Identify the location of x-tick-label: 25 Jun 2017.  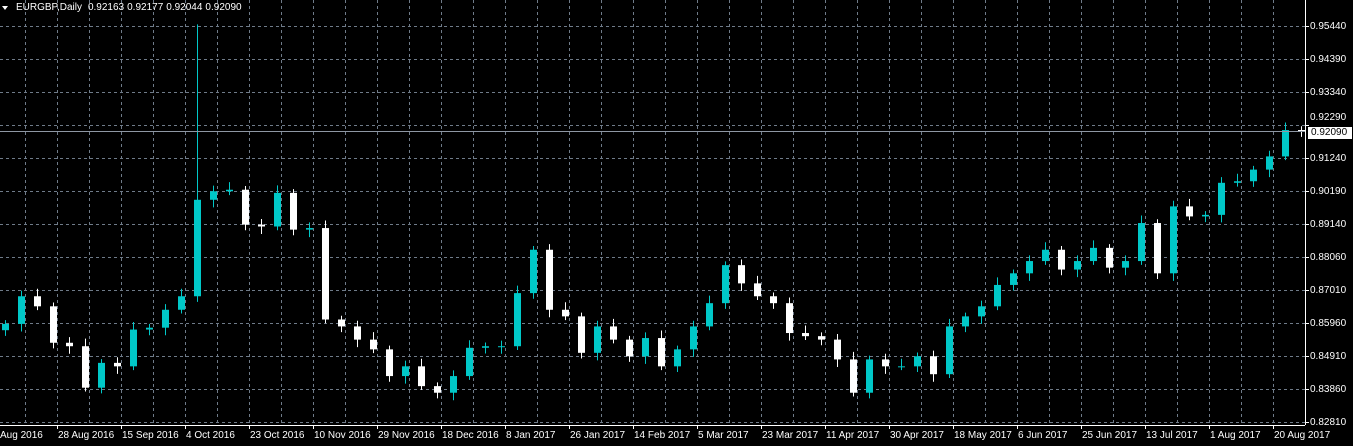
(1110, 435).